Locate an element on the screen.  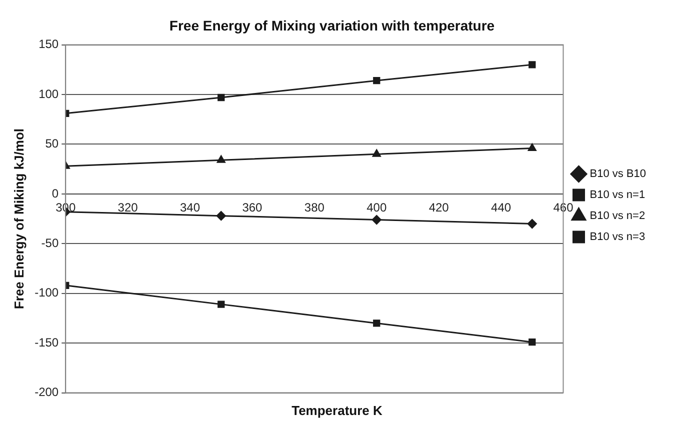
y-axis-title: Free Energy of Miking kJ/mol is located at coordinates (18, 219).